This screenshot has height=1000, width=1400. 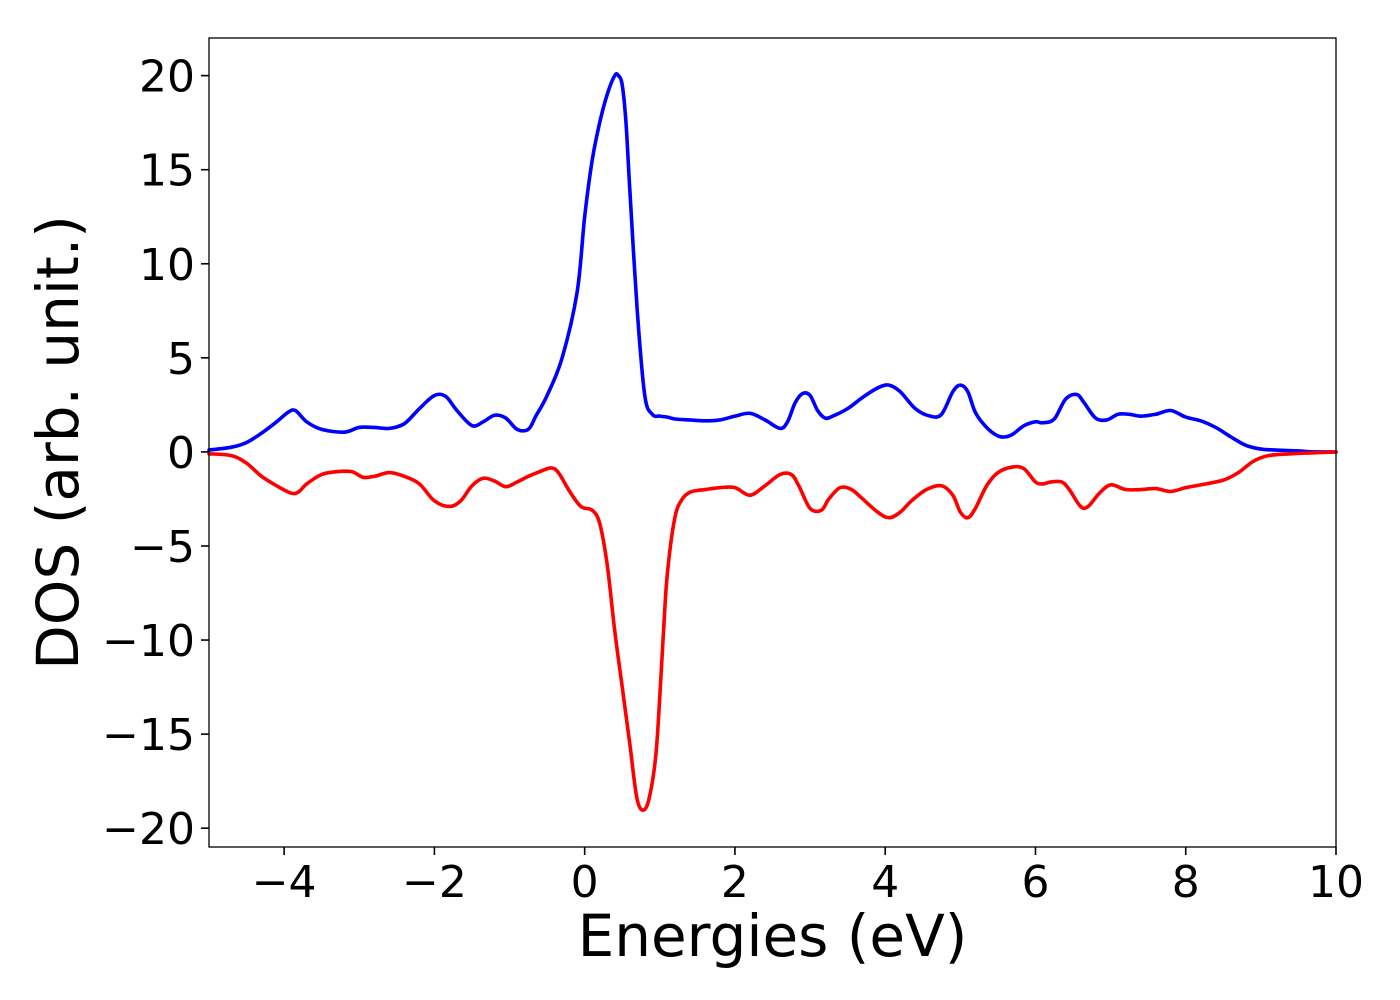 I want to click on y-tick-label: 0, so click(x=181, y=453).